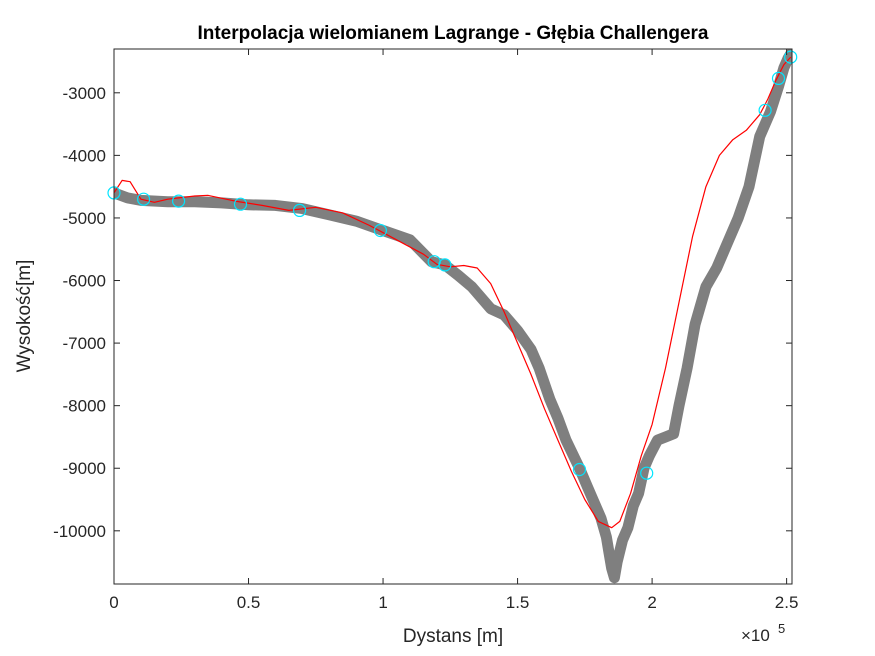 Image resolution: width=875 pixels, height=656 pixels. What do you see at coordinates (84, 93) in the screenshot?
I see `y-tick-label: -3000` at bounding box center [84, 93].